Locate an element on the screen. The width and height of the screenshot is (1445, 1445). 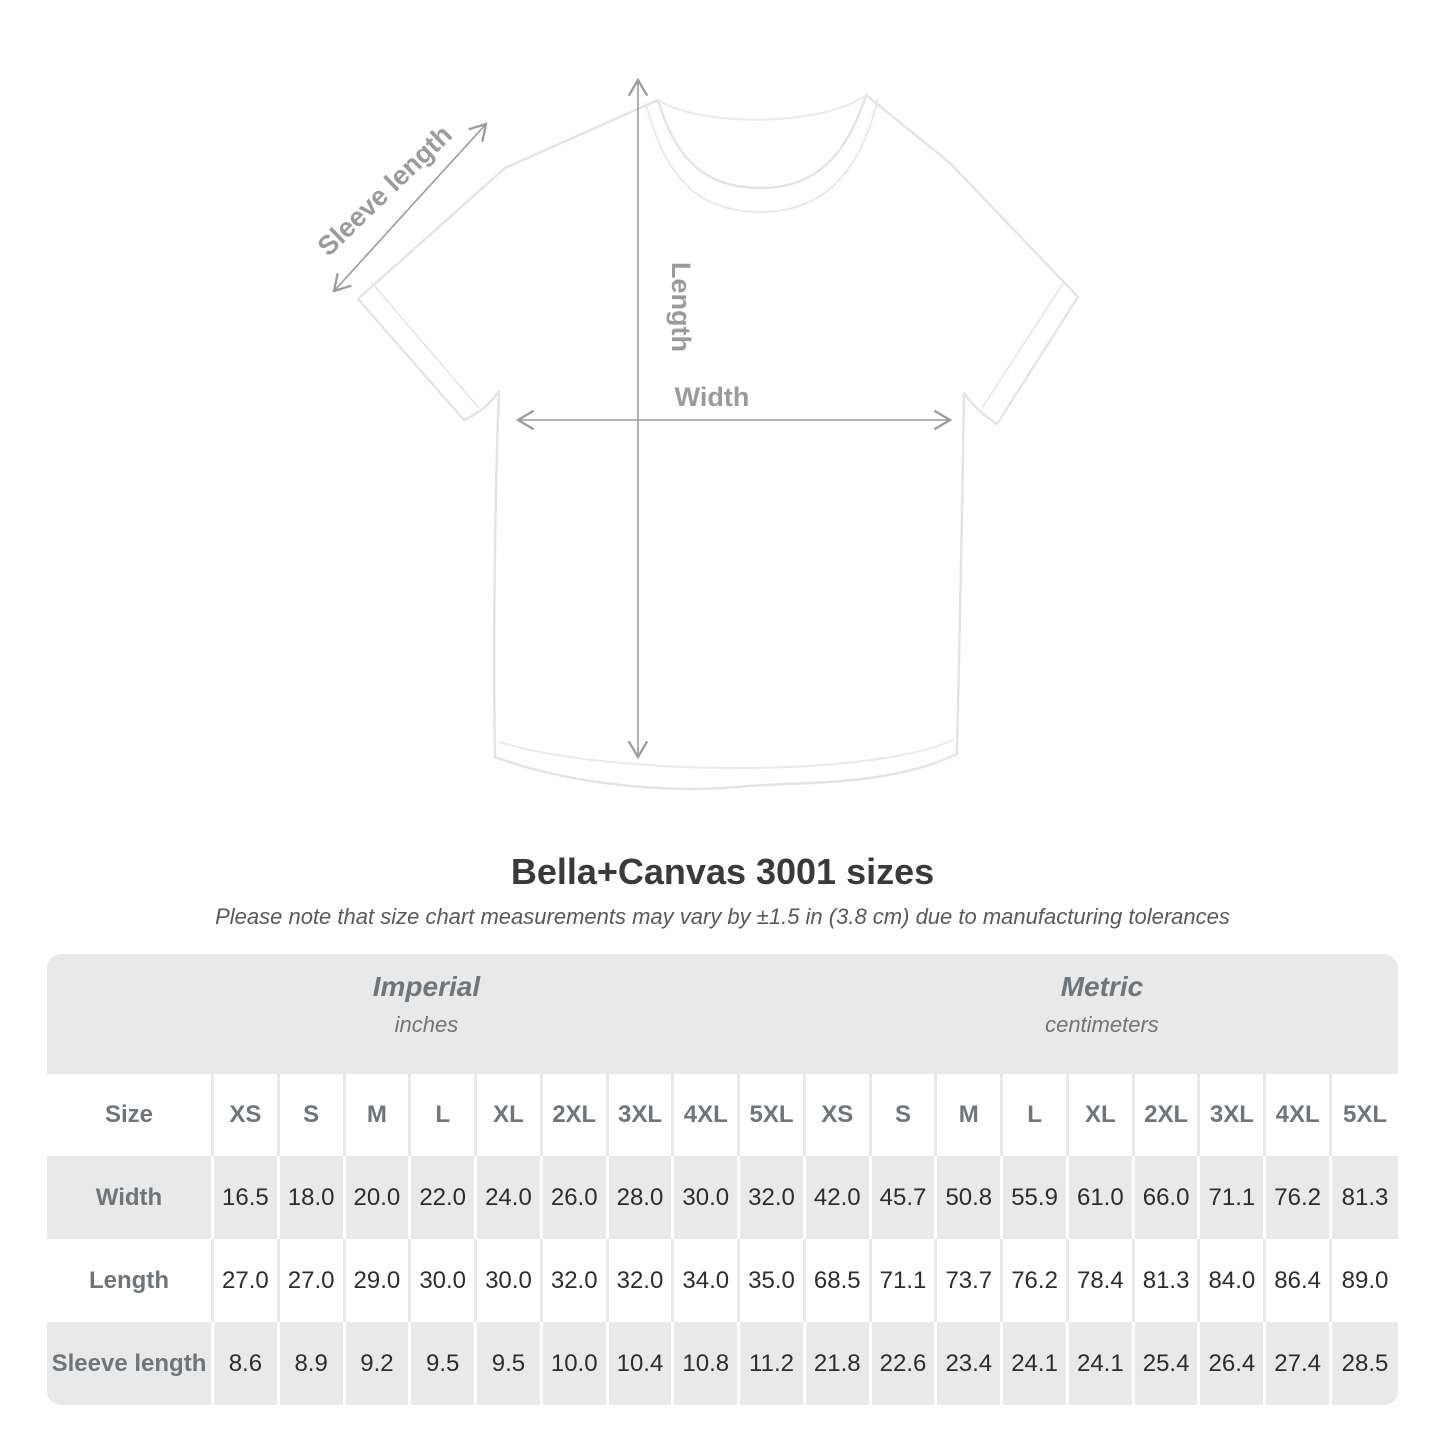
metric-value-cell: 26.4 is located at coordinates (1233, 1363).